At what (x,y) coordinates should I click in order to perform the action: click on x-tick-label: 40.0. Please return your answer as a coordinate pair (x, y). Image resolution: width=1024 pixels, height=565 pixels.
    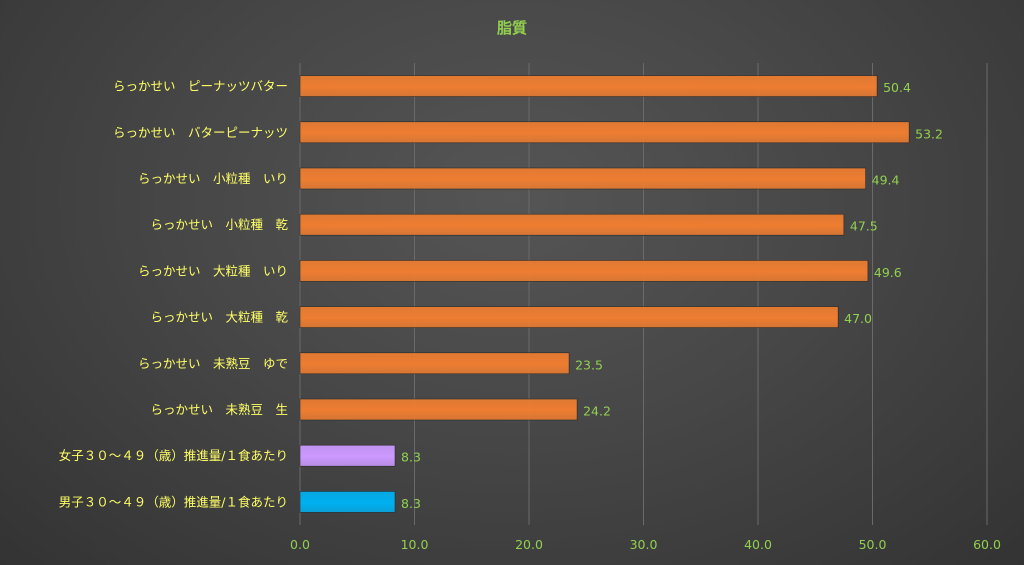
    Looking at the image, I should click on (758, 544).